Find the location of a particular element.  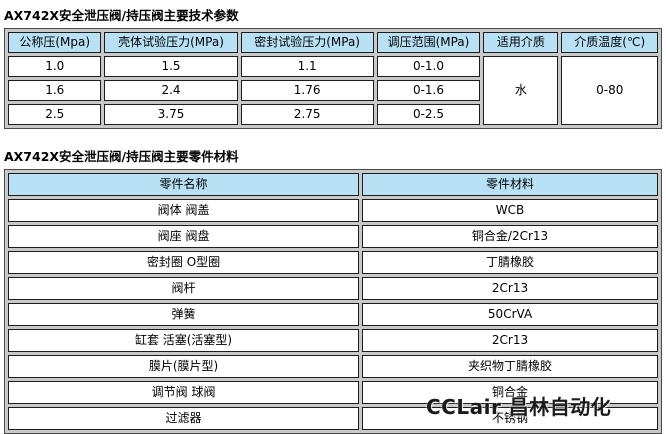

col-header-nominal-pressure: 公称压(Mpa) is located at coordinates (55, 42).